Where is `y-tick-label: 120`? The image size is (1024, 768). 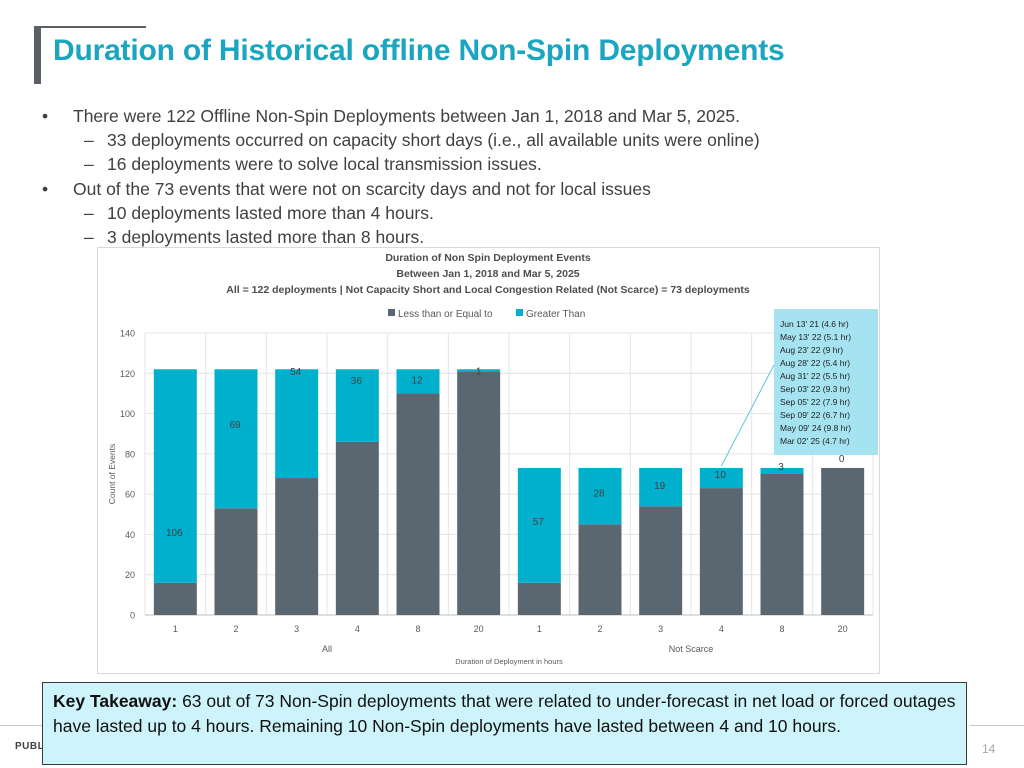 y-tick-label: 120 is located at coordinates (127, 374).